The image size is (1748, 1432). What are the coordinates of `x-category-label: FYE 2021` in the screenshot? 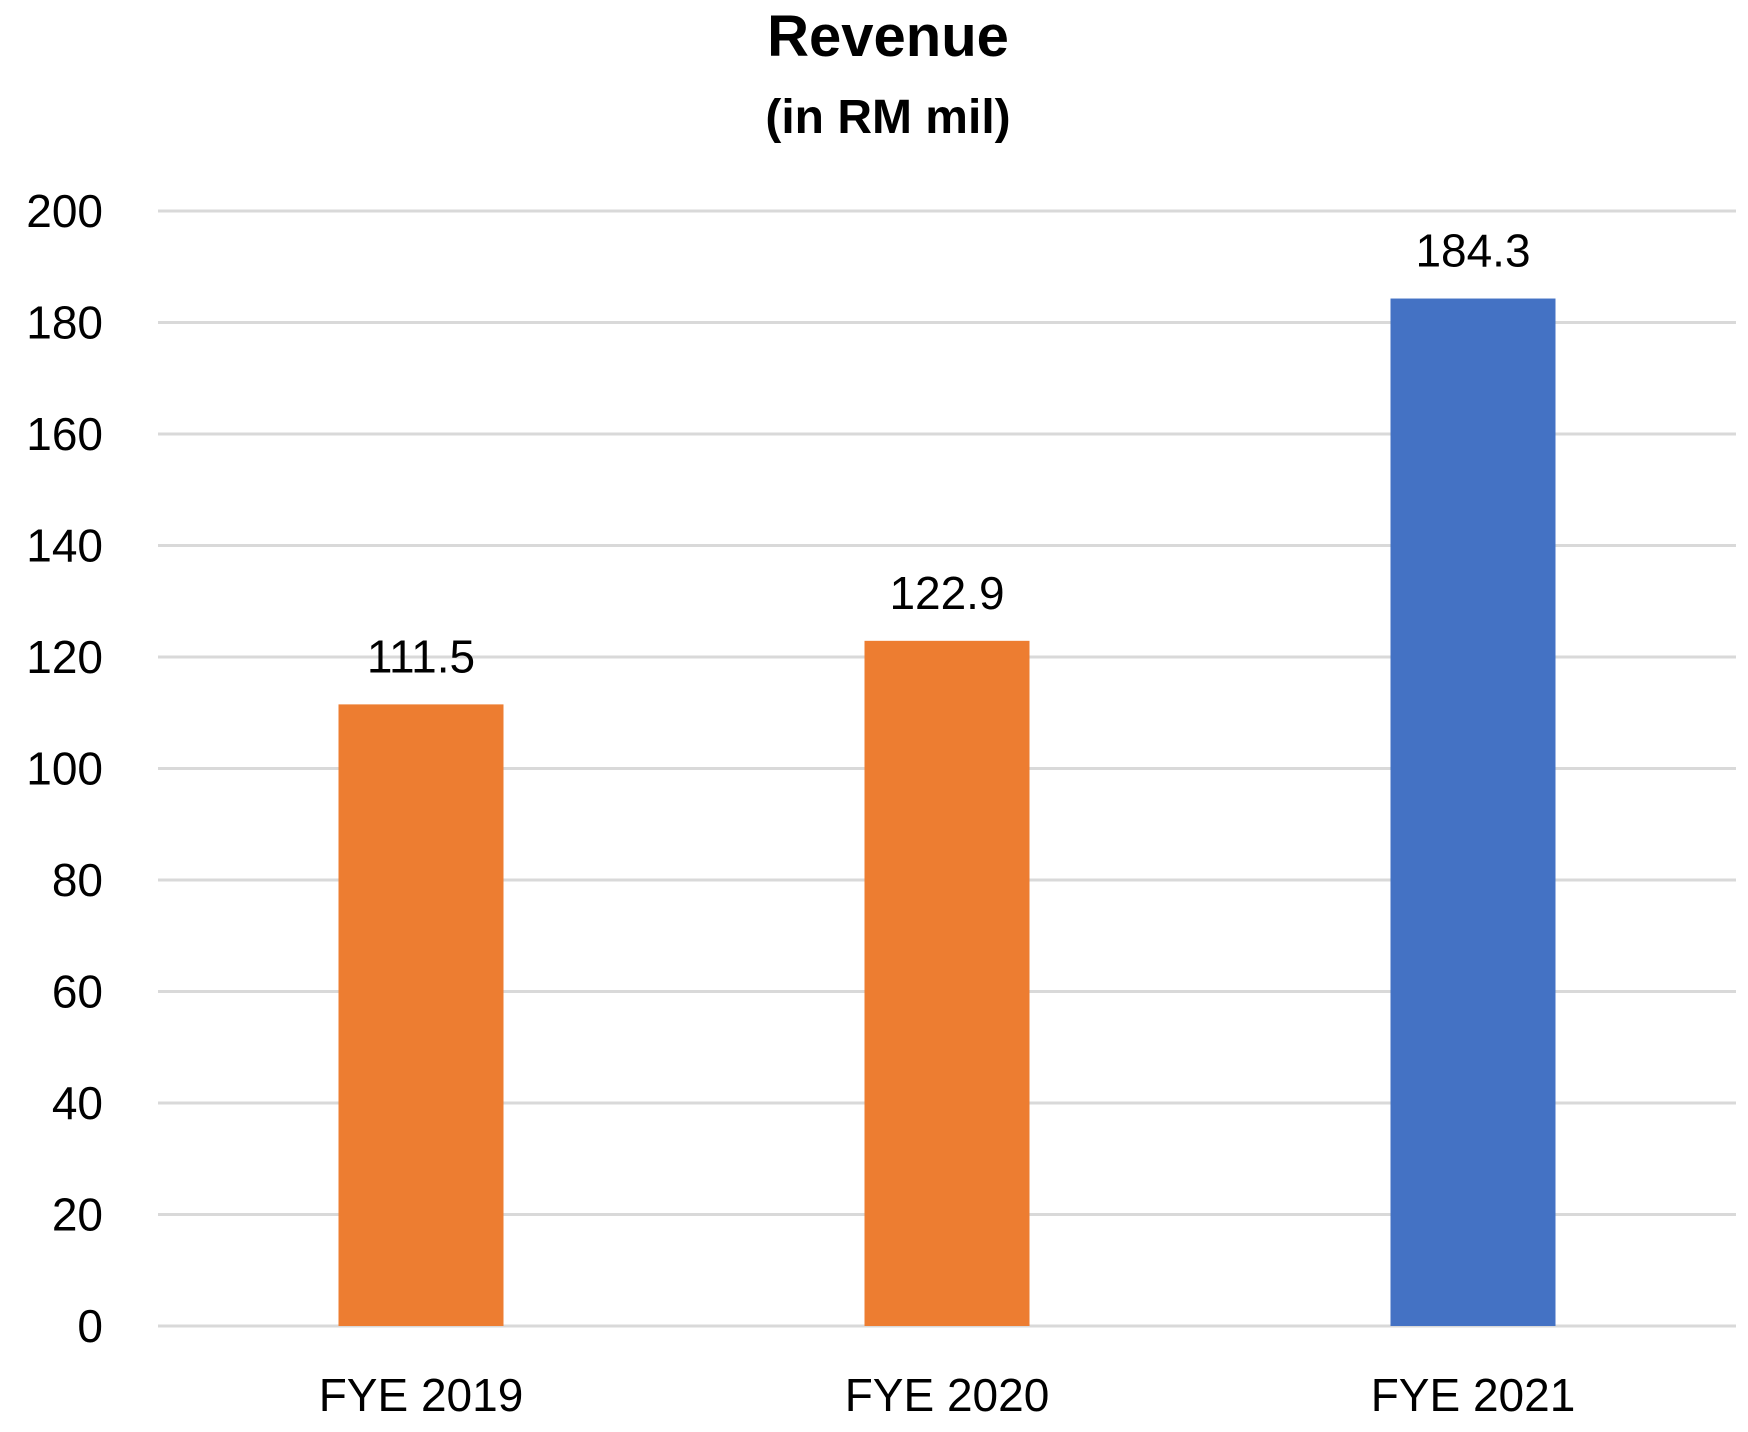 It's located at (1473, 1395).